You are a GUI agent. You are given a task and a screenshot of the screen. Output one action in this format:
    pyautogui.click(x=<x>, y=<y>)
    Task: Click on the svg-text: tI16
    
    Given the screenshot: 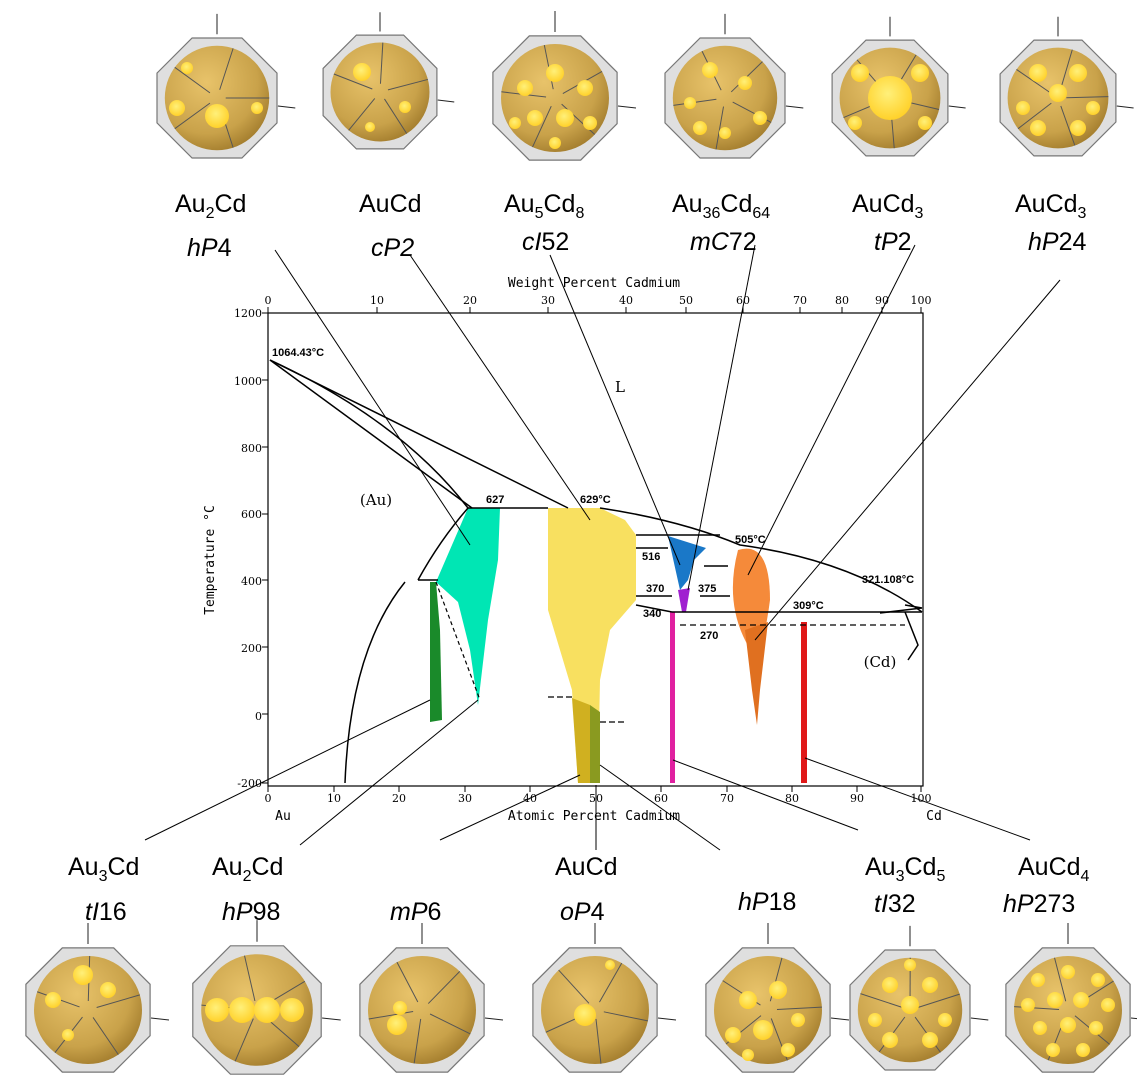 What is the action you would take?
    pyautogui.click(x=106, y=912)
    